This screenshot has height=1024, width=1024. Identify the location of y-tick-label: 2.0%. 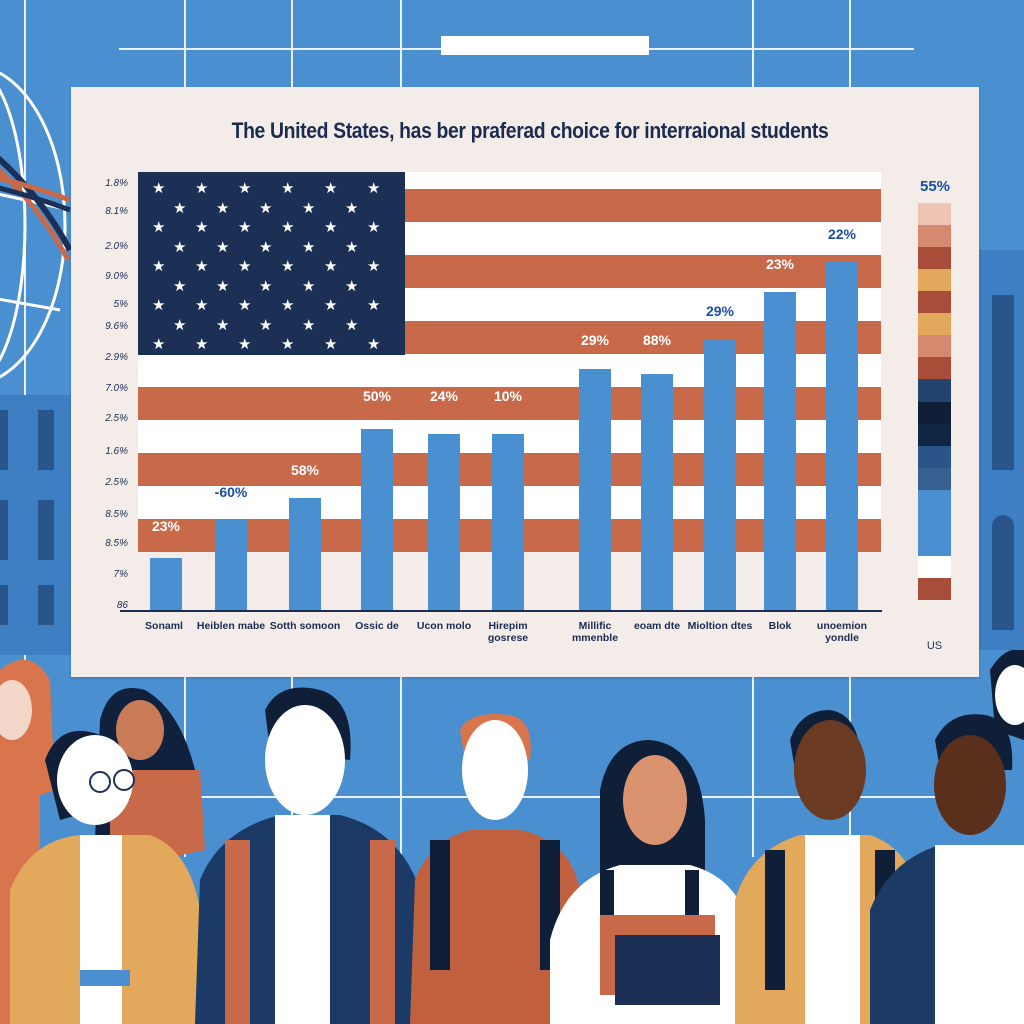
(116, 246).